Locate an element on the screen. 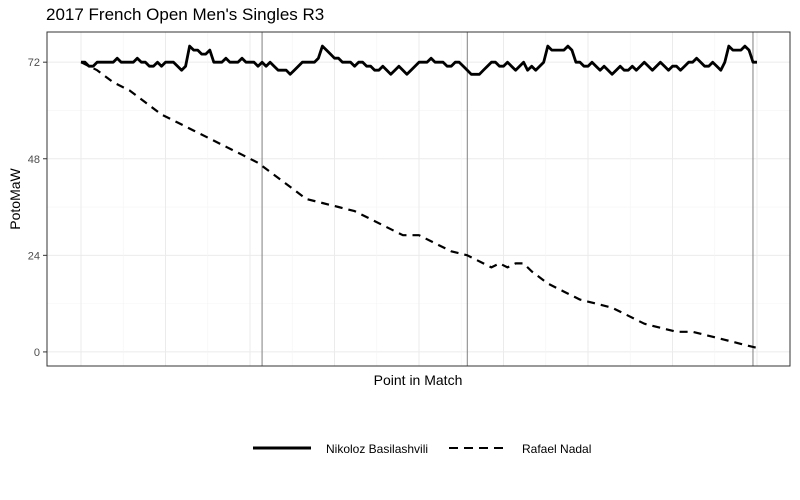  y-tick-label: 24 is located at coordinates (34, 256).